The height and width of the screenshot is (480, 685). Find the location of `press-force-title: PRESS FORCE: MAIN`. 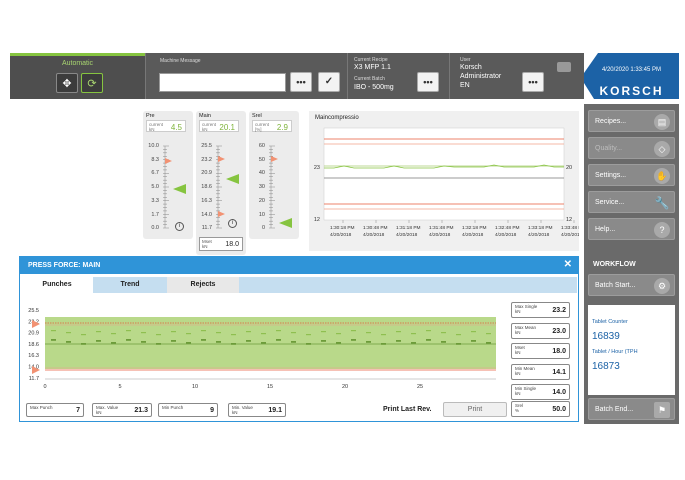

press-force-title: PRESS FORCE: MAIN is located at coordinates (299, 265).